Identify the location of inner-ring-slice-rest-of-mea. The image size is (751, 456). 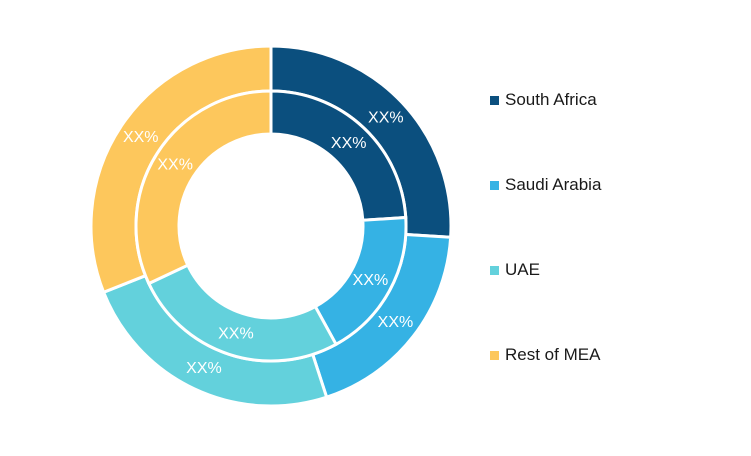
(203, 187).